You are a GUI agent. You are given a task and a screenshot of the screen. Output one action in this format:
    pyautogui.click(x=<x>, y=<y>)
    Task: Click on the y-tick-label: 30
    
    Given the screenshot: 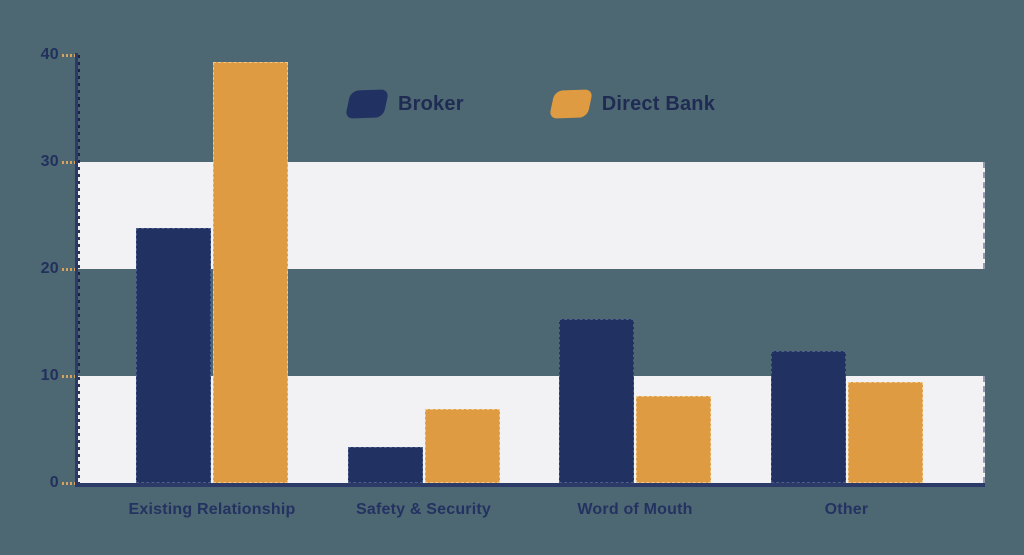 What is the action you would take?
    pyautogui.click(x=49, y=161)
    